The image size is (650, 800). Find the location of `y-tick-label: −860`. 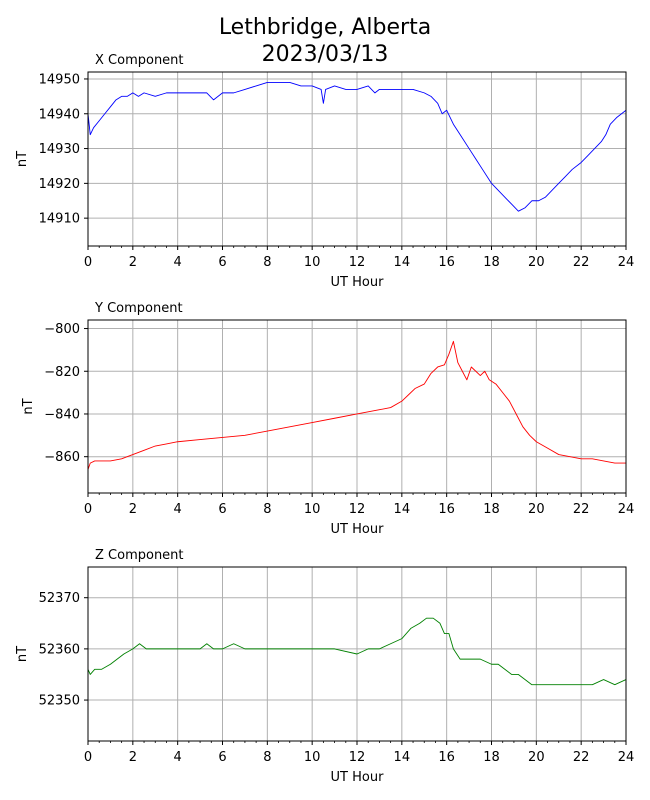

y-tick-label: −860 is located at coordinates (62, 457).